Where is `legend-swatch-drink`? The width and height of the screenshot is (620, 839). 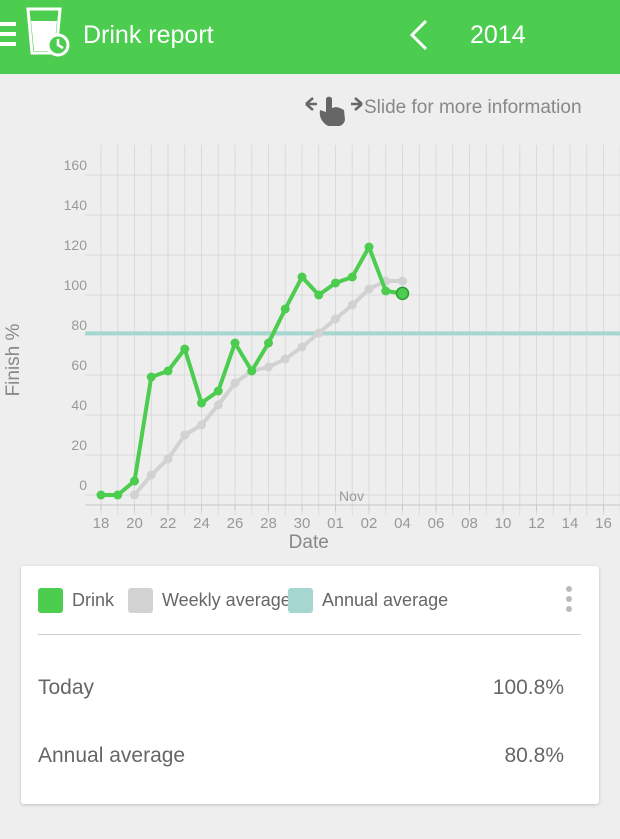
legend-swatch-drink is located at coordinates (50, 600).